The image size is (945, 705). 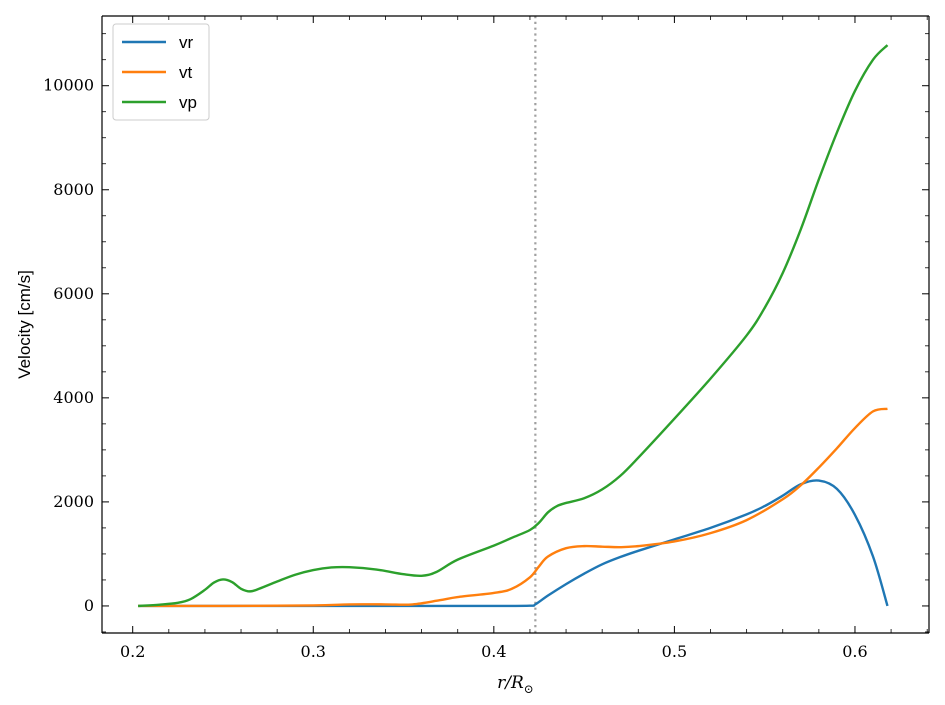 What do you see at coordinates (493, 651) in the screenshot?
I see `x-tick-label: 0.4` at bounding box center [493, 651].